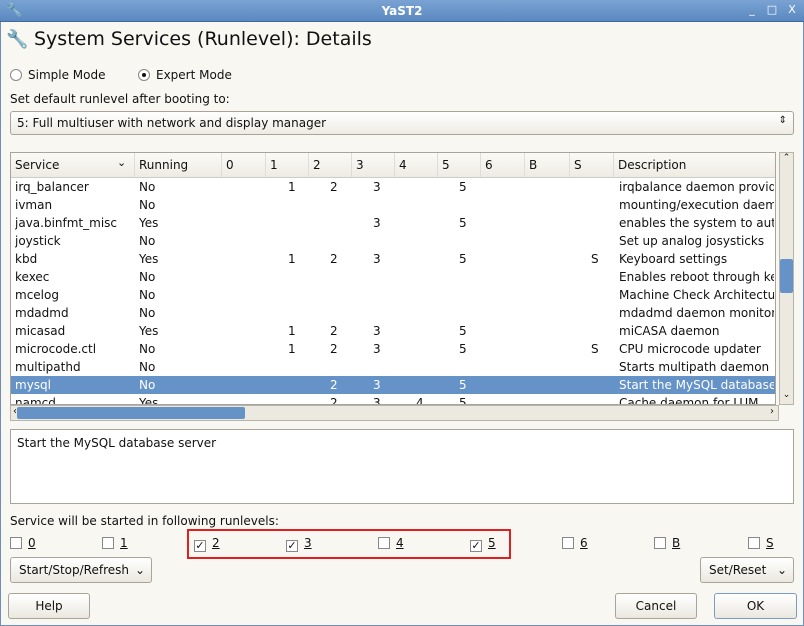  What do you see at coordinates (393, 241) in the screenshot?
I see `table-row: joystick No Set up analog josysticks` at bounding box center [393, 241].